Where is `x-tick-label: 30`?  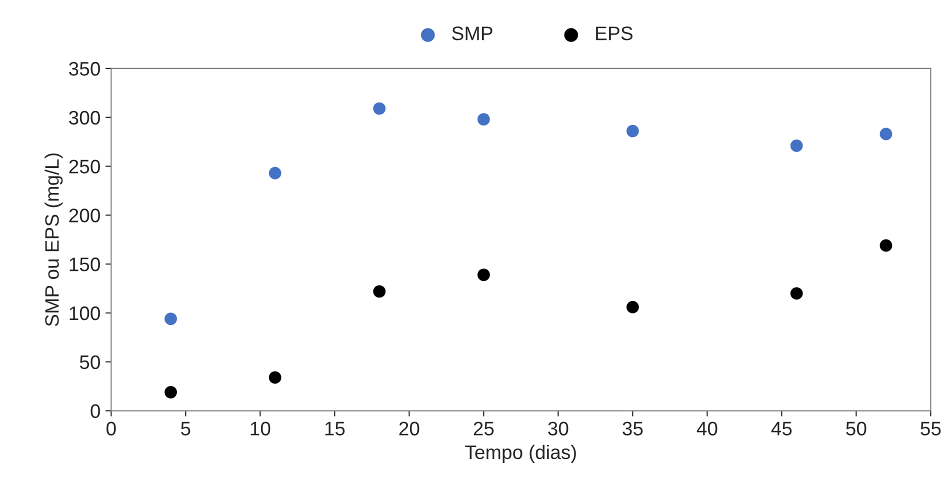 x-tick-label: 30 is located at coordinates (558, 429).